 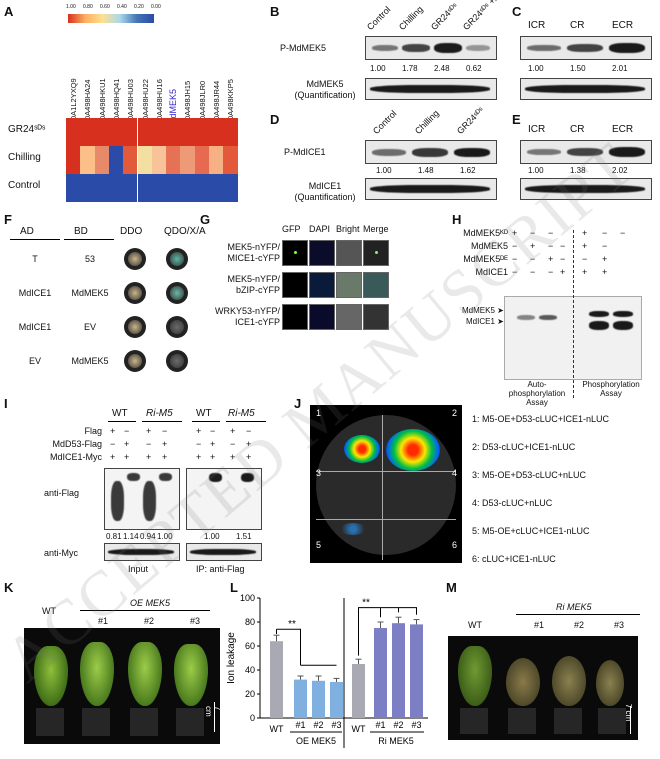 I want to click on header-underline, so click(x=89, y=239).